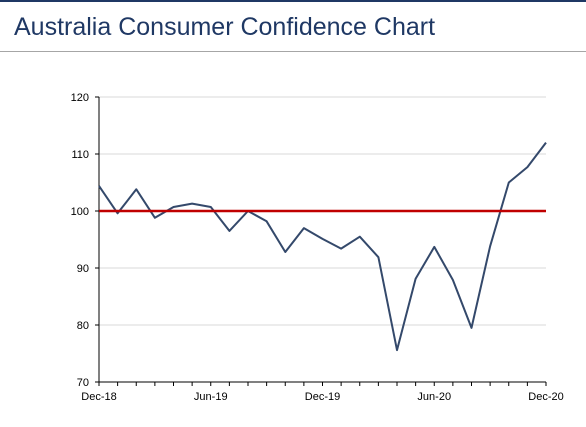  What do you see at coordinates (293, 51) in the screenshot?
I see `title-divider` at bounding box center [293, 51].